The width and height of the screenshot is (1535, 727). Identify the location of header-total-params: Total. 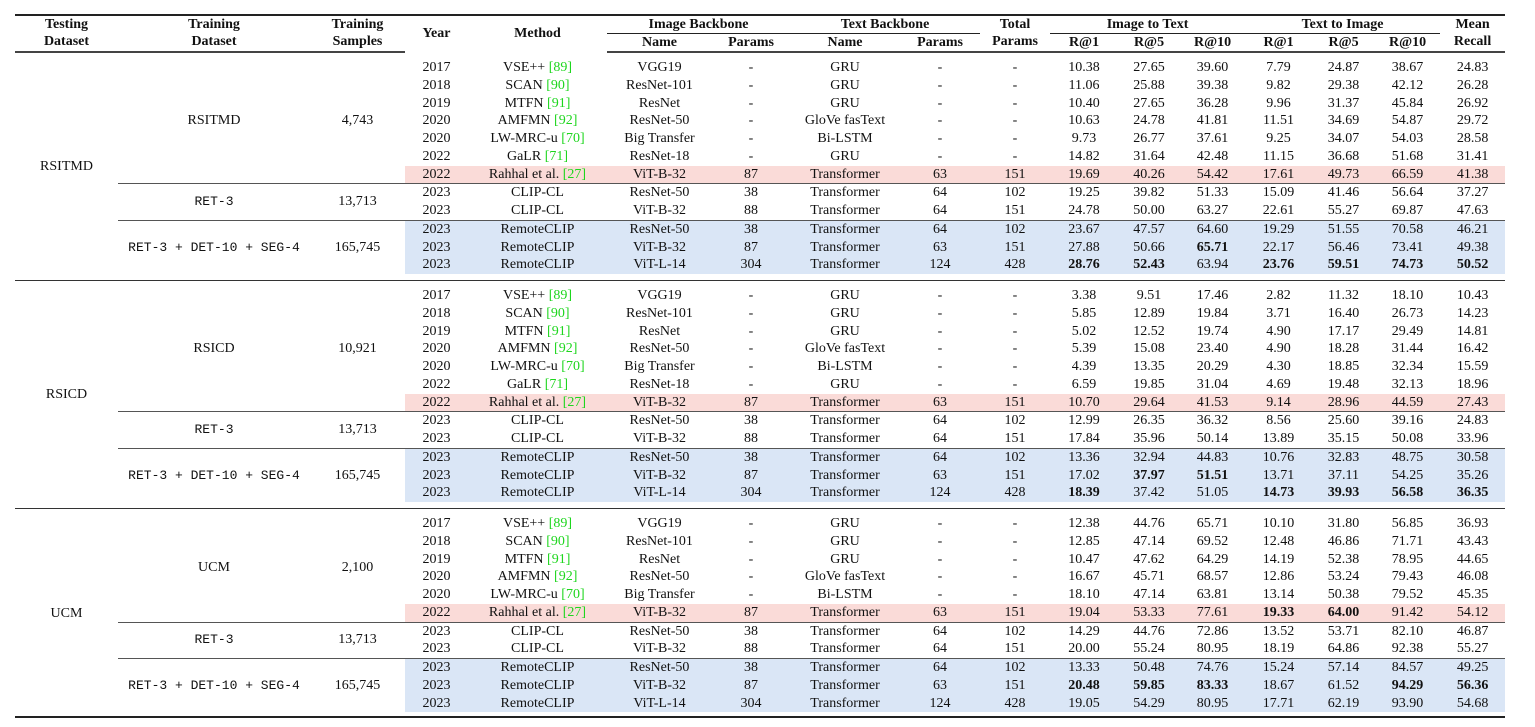
(1015, 24).